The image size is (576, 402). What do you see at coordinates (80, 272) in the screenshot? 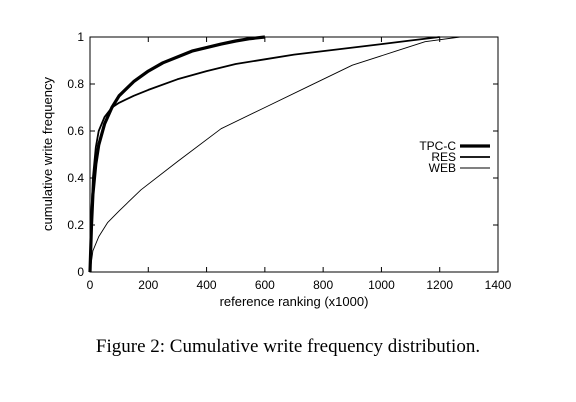
I see `y-tick-label: 0` at bounding box center [80, 272].